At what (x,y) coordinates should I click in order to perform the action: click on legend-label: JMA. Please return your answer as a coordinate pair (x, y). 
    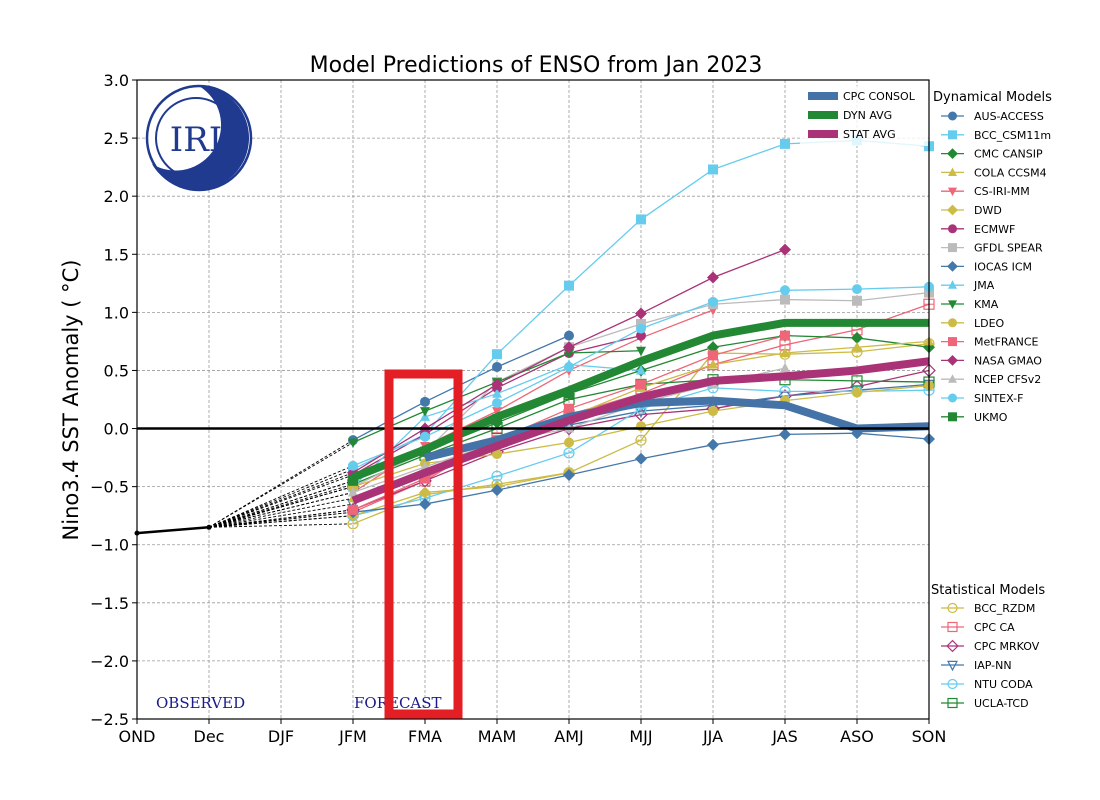
    Looking at the image, I should click on (984, 285).